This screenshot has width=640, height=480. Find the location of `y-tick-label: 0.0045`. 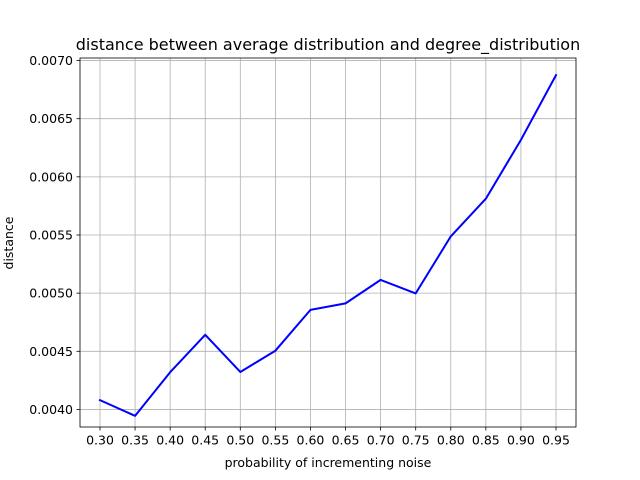

y-tick-label: 0.0045 is located at coordinates (51, 351).